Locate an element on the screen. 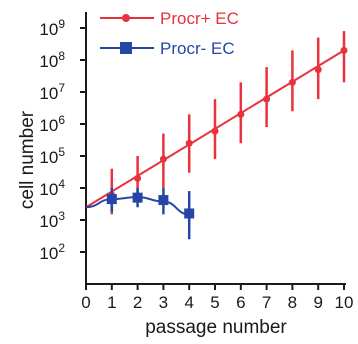 Image resolution: width=358 pixels, height=344 pixels. y-tick-label: 10⁶ is located at coordinates (52, 124).